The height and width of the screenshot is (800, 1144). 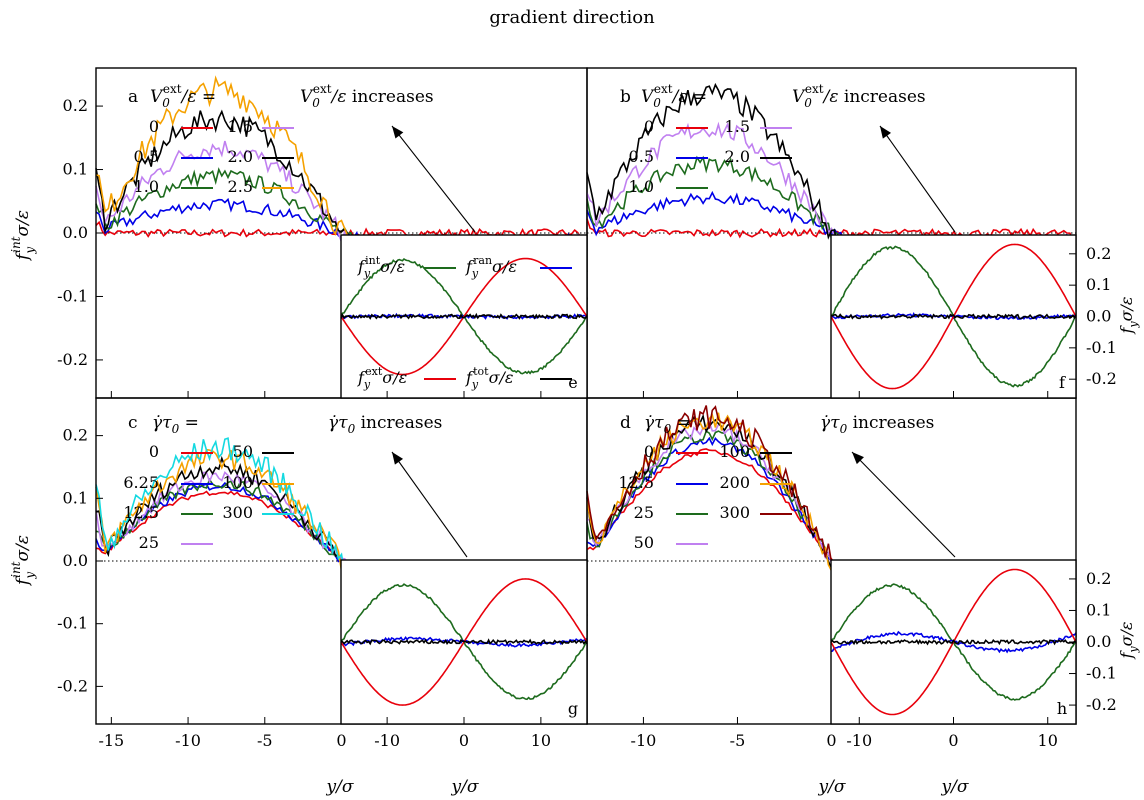 I want to click on xtick-label-g: 0, so click(x=464, y=740).